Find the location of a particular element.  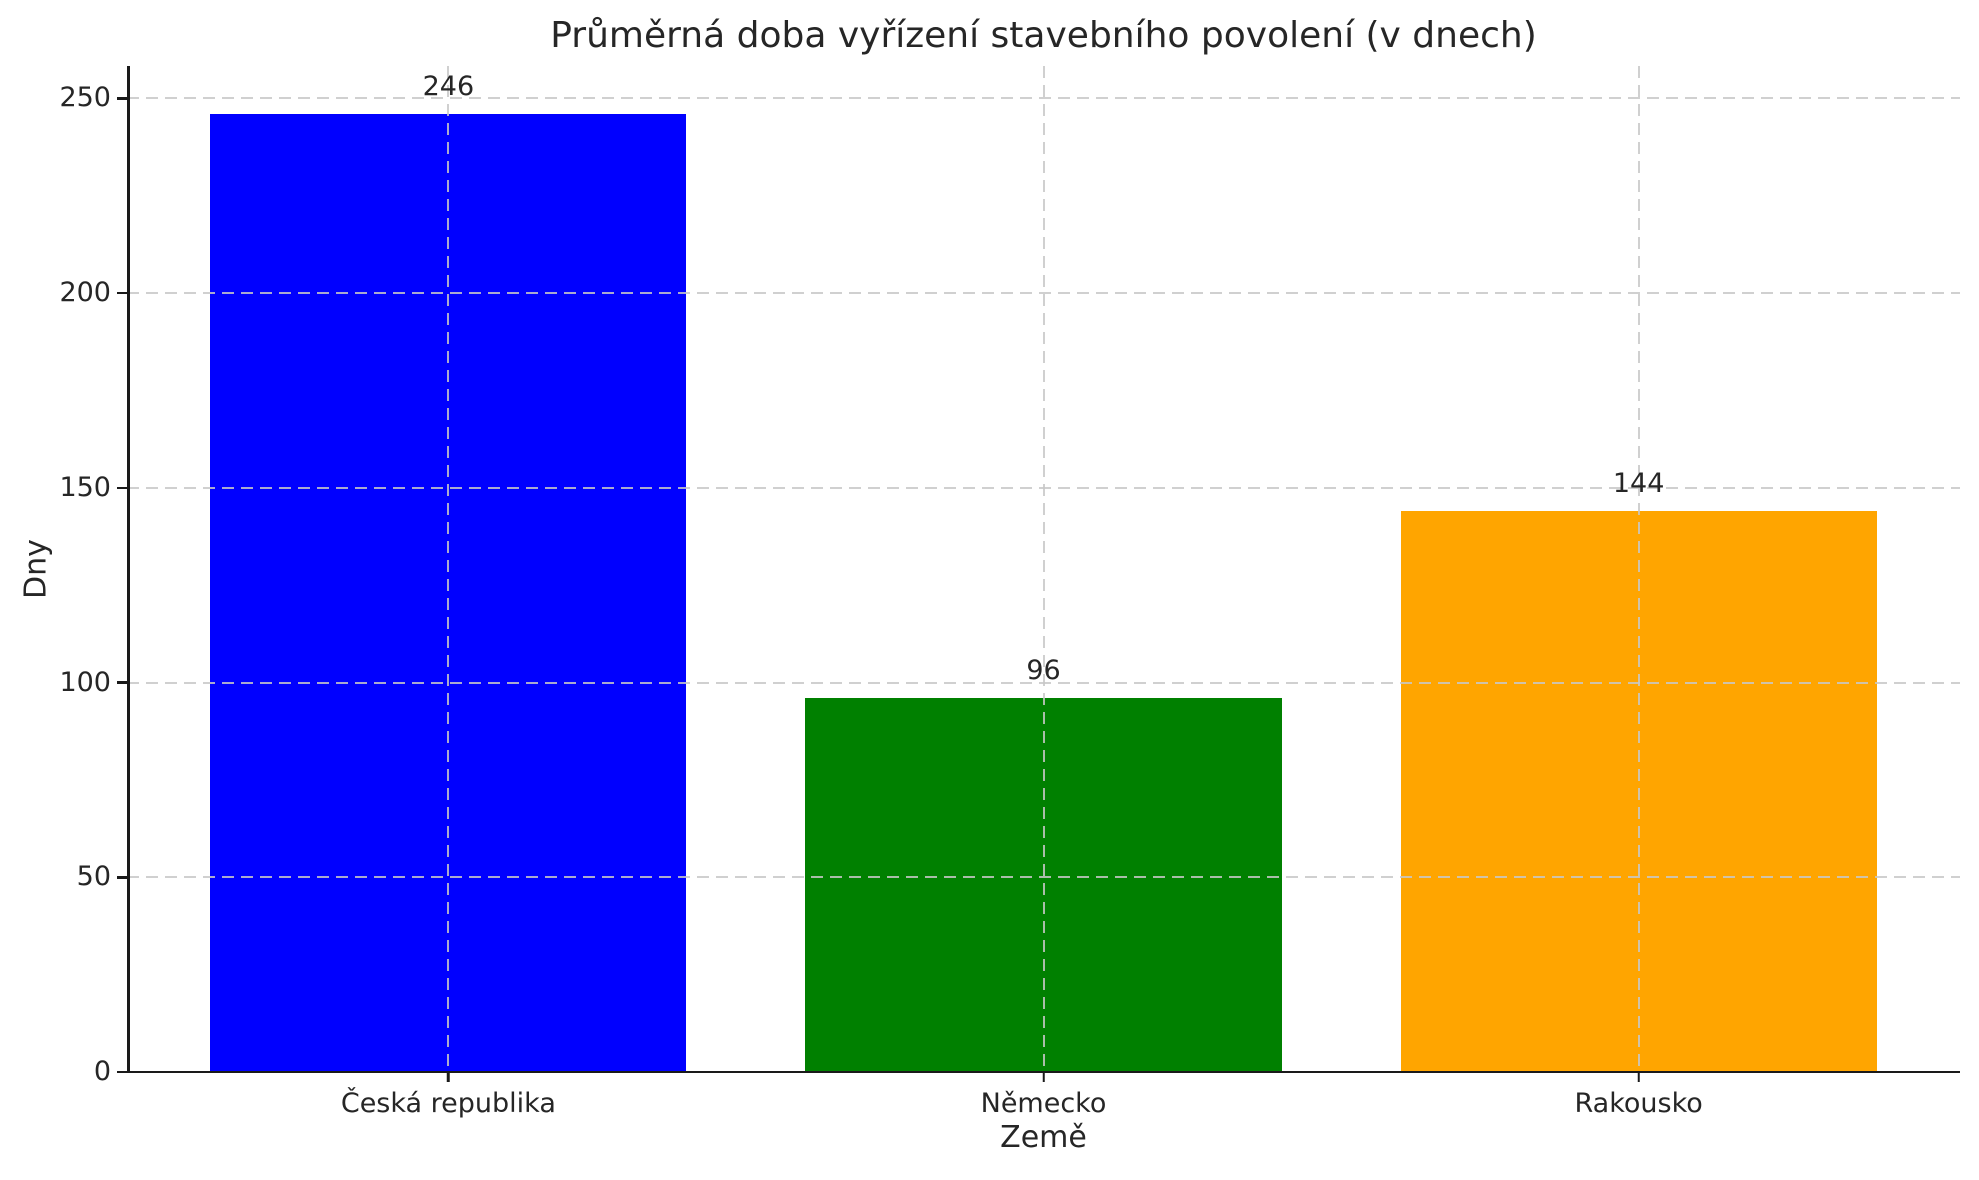

y-tick-label: 150 is located at coordinates (85, 487).